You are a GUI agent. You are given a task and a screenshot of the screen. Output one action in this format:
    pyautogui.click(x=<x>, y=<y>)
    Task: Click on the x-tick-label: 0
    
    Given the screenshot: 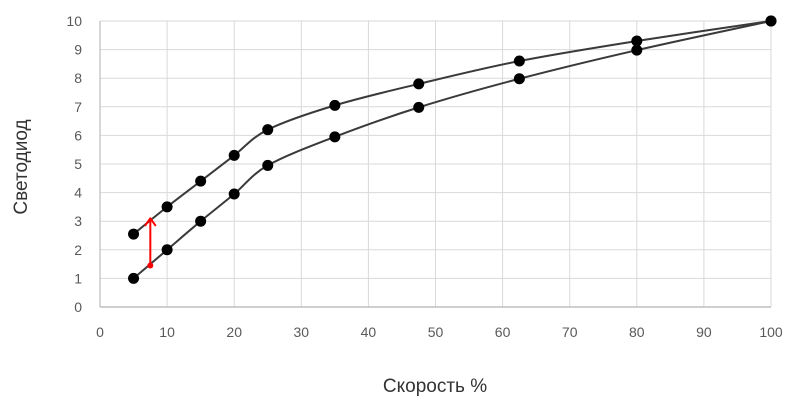 What is the action you would take?
    pyautogui.click(x=100, y=332)
    